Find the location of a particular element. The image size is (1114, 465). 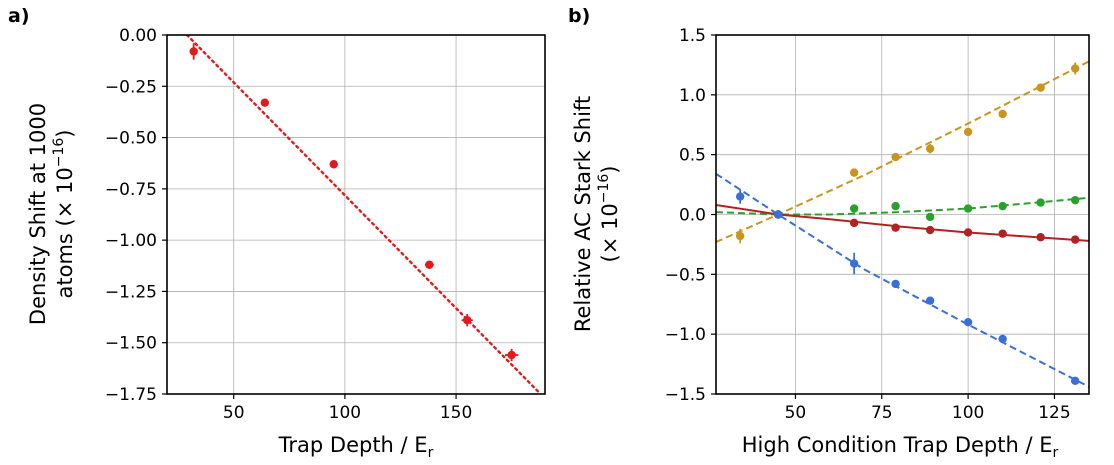

y-tick-label: −1.50 is located at coordinates (131, 344).